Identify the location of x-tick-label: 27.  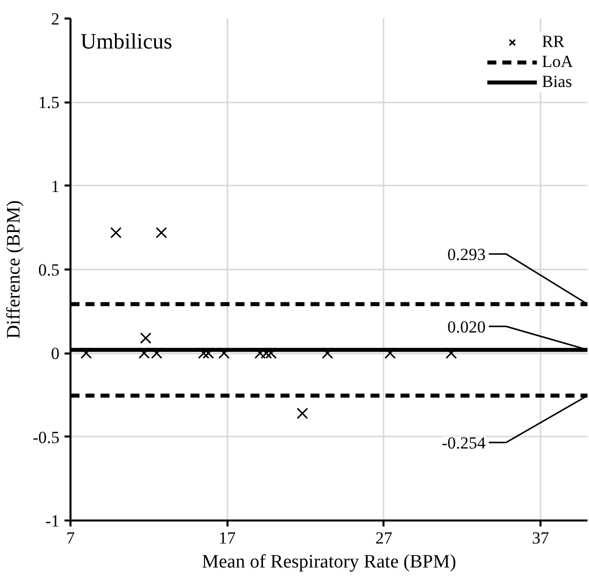
(384, 538).